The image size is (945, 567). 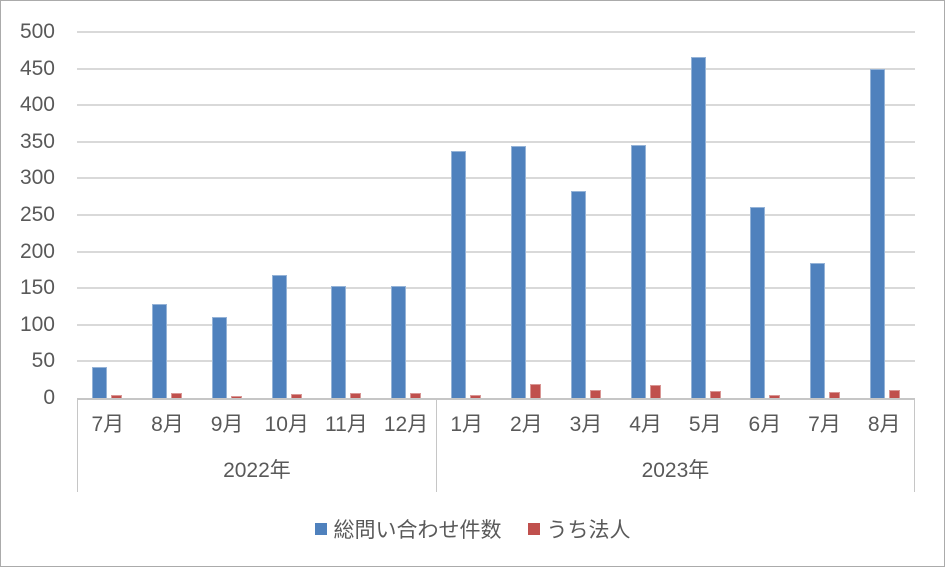 I want to click on month-label: 5月, so click(x=705, y=424).